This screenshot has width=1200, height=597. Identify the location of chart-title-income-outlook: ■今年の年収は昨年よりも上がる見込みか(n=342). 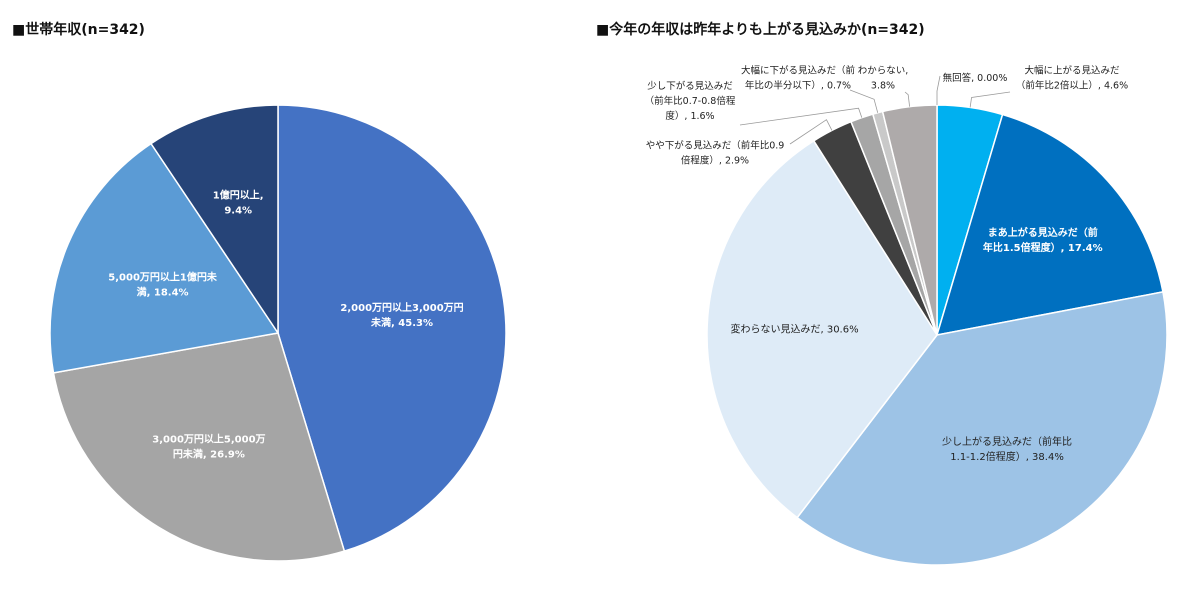
(760, 29).